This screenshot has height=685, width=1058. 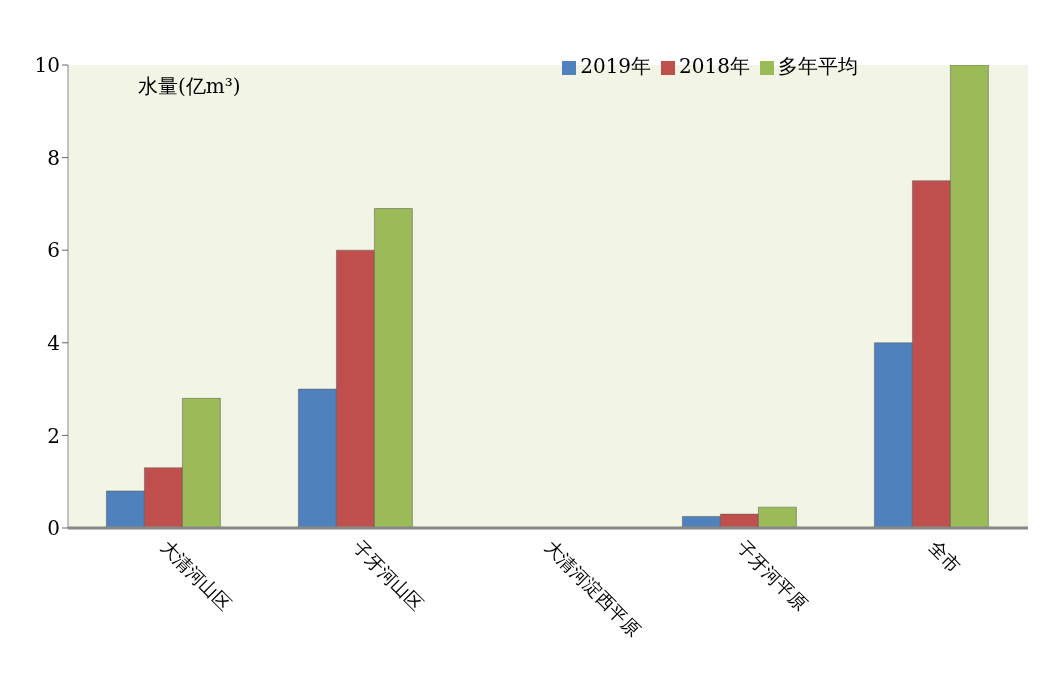 I want to click on x-tick-label: 大清河山区, so click(x=196, y=575).